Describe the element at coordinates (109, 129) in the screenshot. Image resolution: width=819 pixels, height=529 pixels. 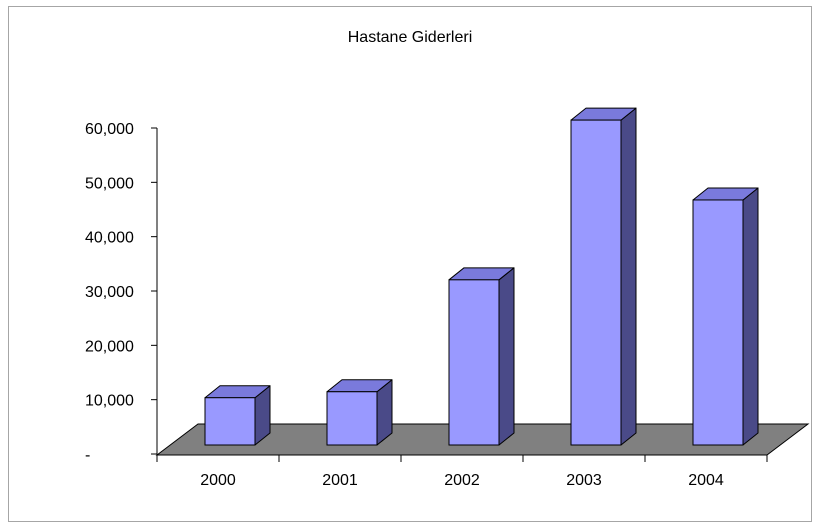
I see `y-tick-label: 60,000` at that location.